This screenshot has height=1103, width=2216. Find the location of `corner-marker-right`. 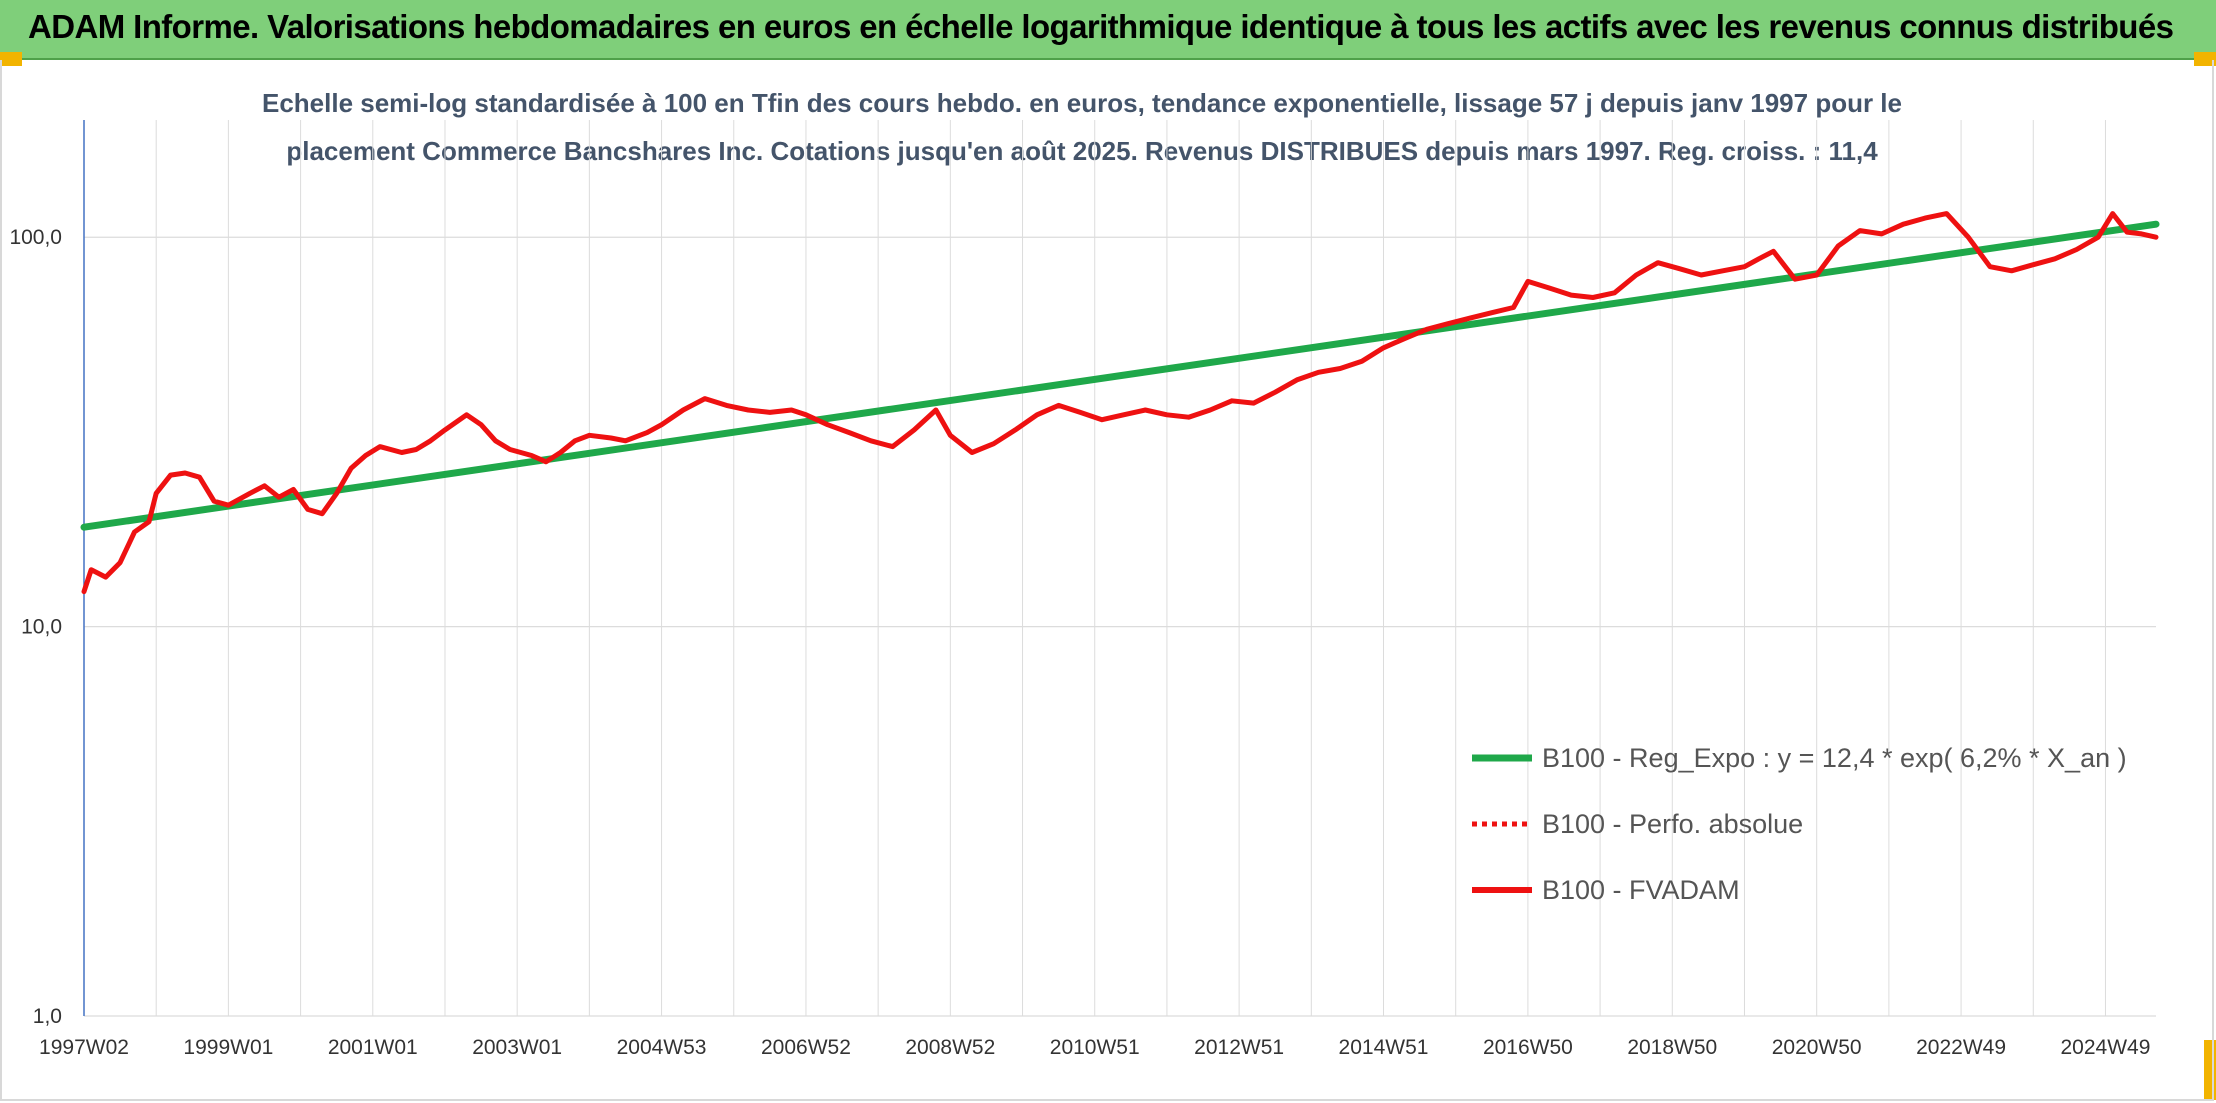

corner-marker-right is located at coordinates (2205, 59).